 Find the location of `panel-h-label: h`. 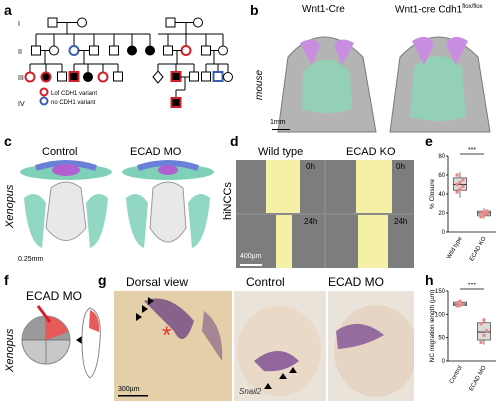

panel-h-label: h is located at coordinates (429, 280).